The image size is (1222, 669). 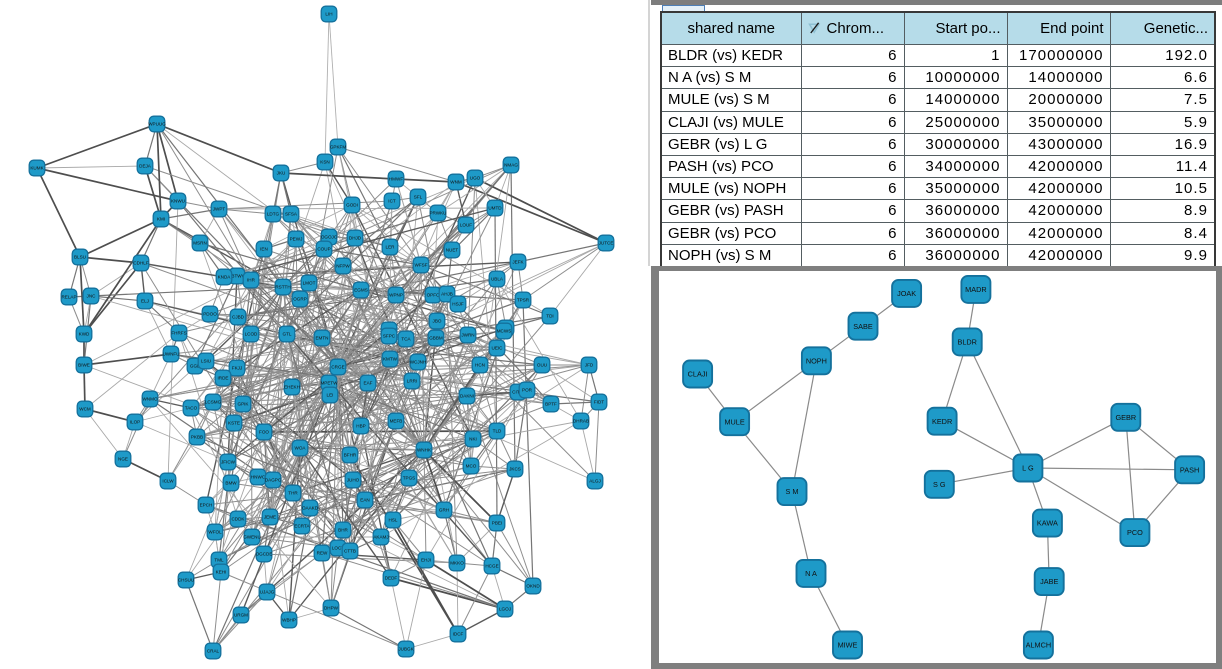 What do you see at coordinates (244, 404) in the screenshot?
I see `svg-text: GPIK` at bounding box center [244, 404].